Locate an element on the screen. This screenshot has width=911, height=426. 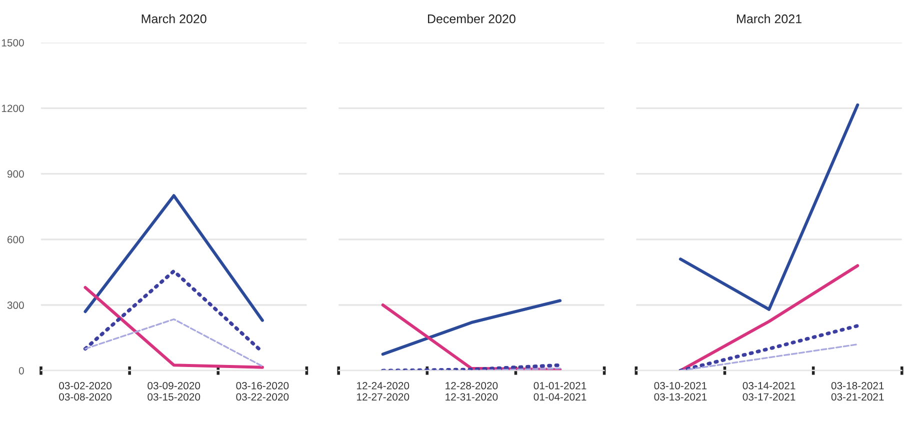
y-tick-label: 1500 is located at coordinates (13, 42).